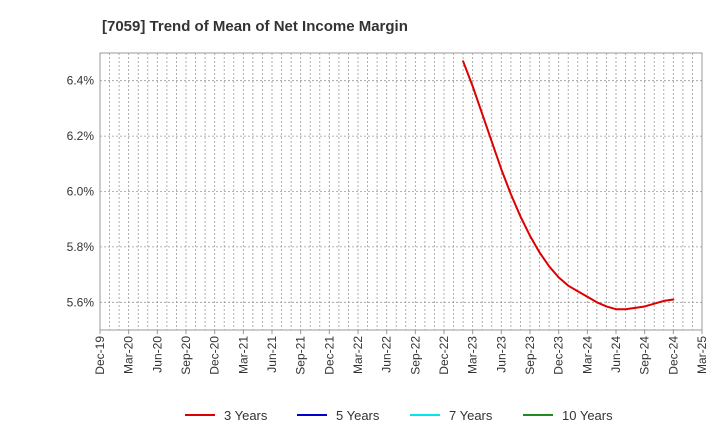 The height and width of the screenshot is (440, 720). I want to click on x-tick-label: Mar-25, so click(702, 355).